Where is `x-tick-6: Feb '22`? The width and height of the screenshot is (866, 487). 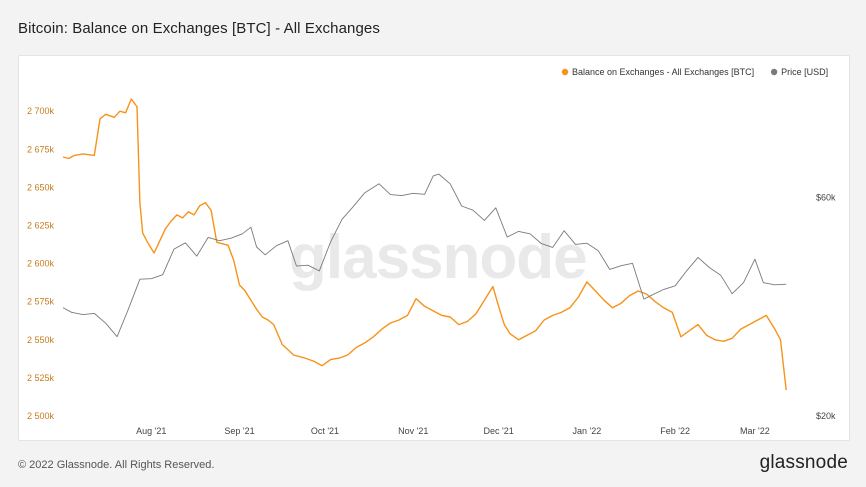
x-tick-6: Feb '22 is located at coordinates (675, 431).